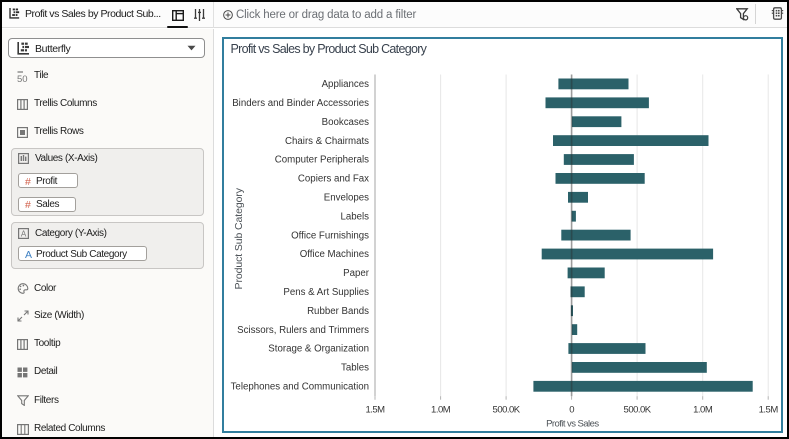  I want to click on svg-text: 0, so click(571, 409).